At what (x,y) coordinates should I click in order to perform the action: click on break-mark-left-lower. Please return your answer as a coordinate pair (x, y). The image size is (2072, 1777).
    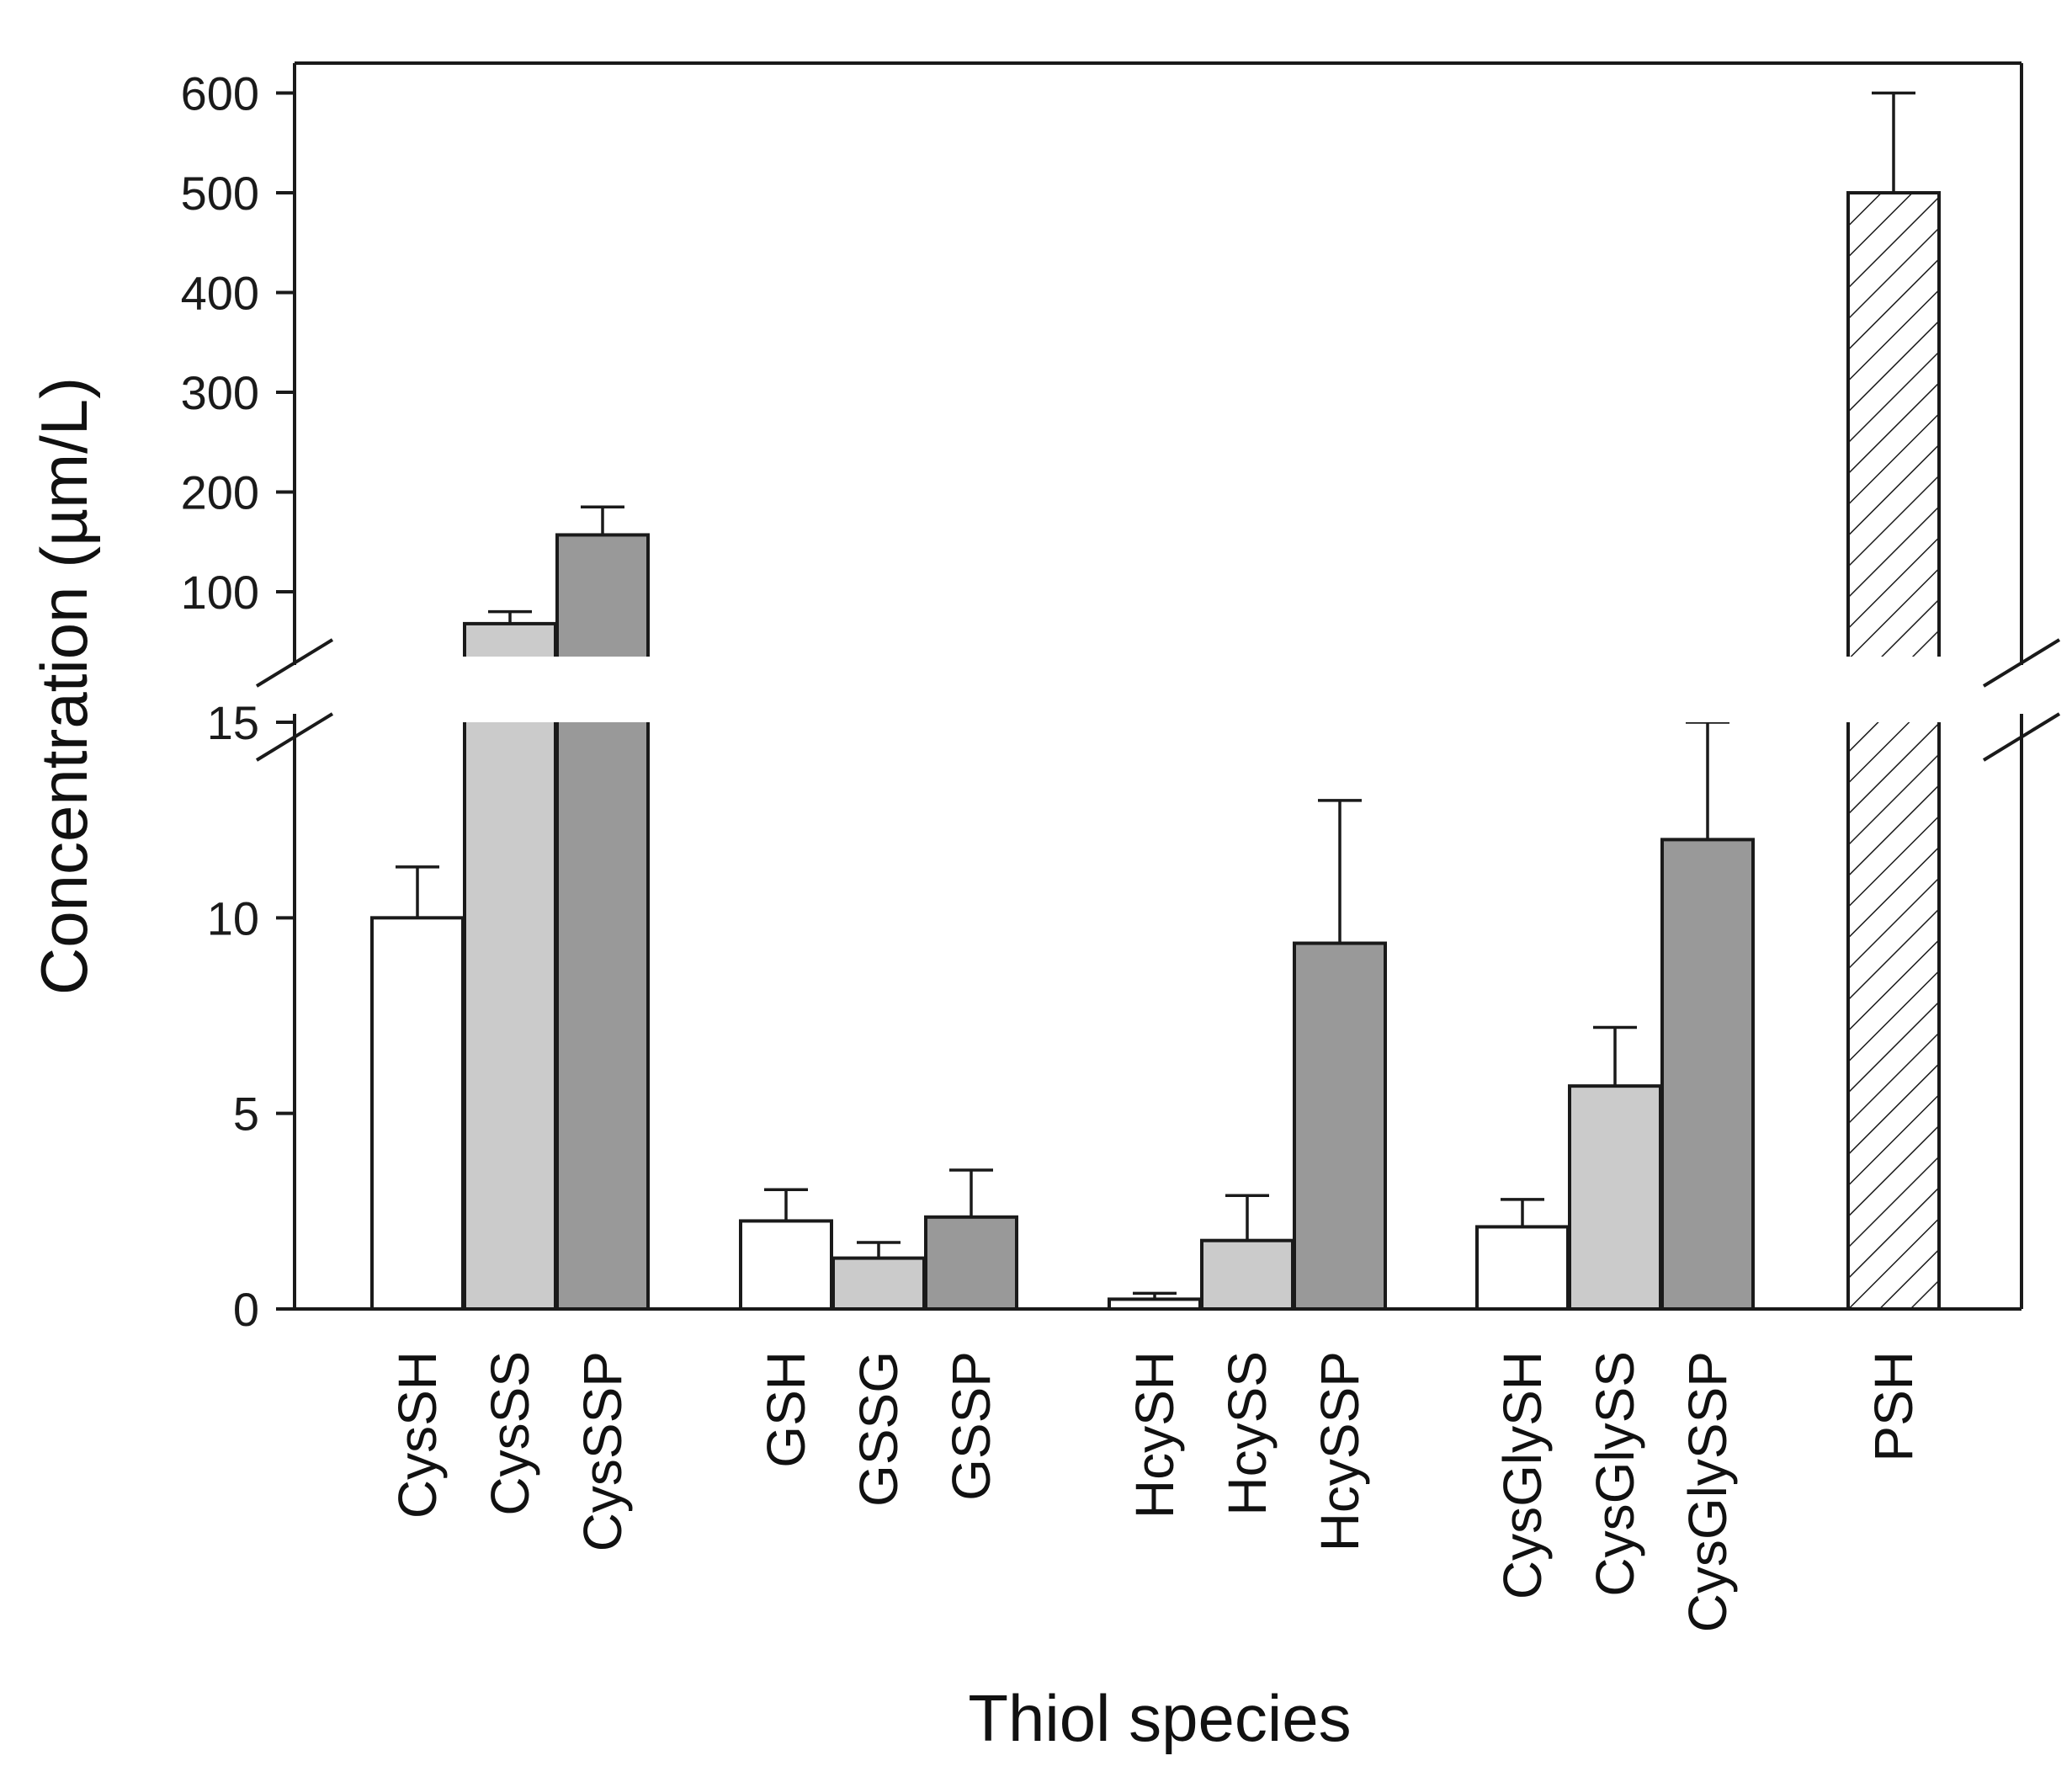
    Looking at the image, I should click on (294, 737).